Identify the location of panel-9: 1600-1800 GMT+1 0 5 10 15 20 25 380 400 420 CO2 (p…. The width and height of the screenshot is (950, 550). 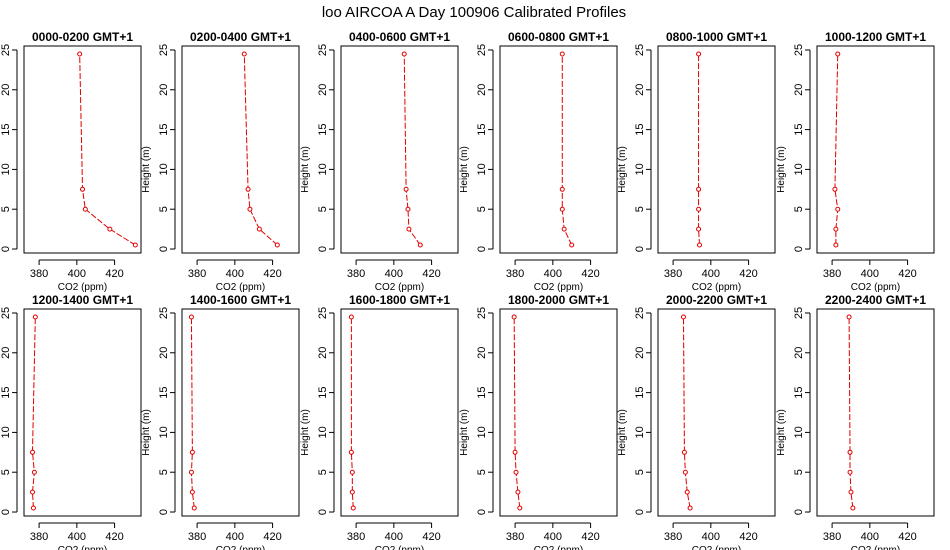
(379, 421).